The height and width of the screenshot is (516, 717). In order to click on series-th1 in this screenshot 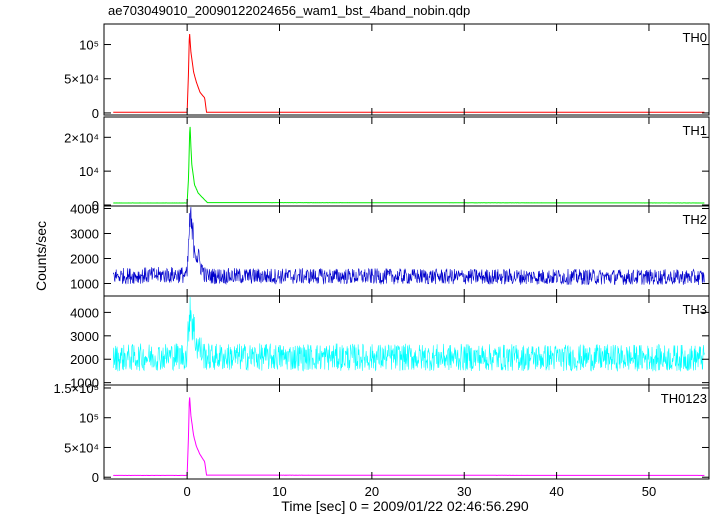, I will do `click(409, 165)`.